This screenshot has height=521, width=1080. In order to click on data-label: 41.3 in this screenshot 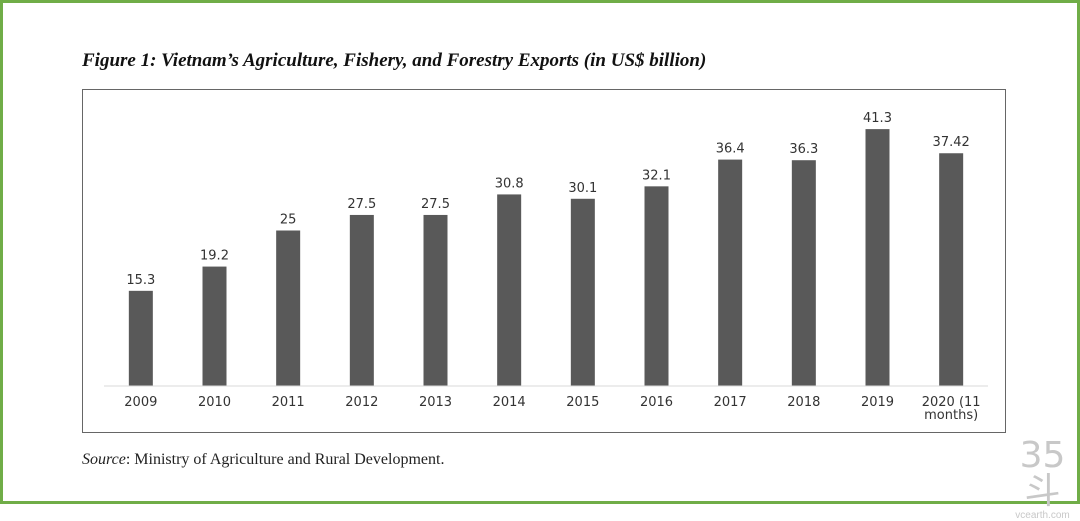, I will do `click(877, 118)`.